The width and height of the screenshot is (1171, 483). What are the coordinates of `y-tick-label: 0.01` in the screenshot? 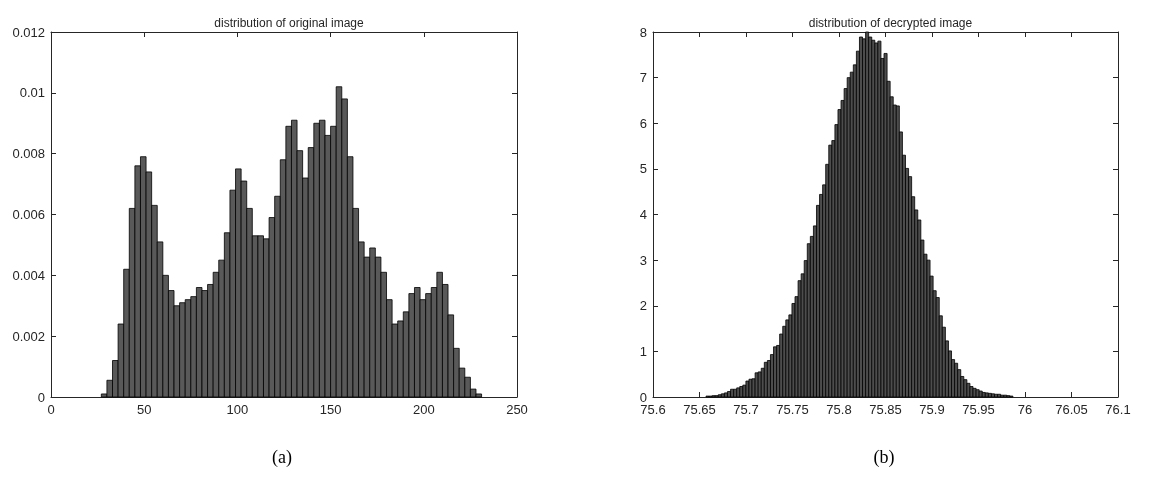 It's located at (32, 93).